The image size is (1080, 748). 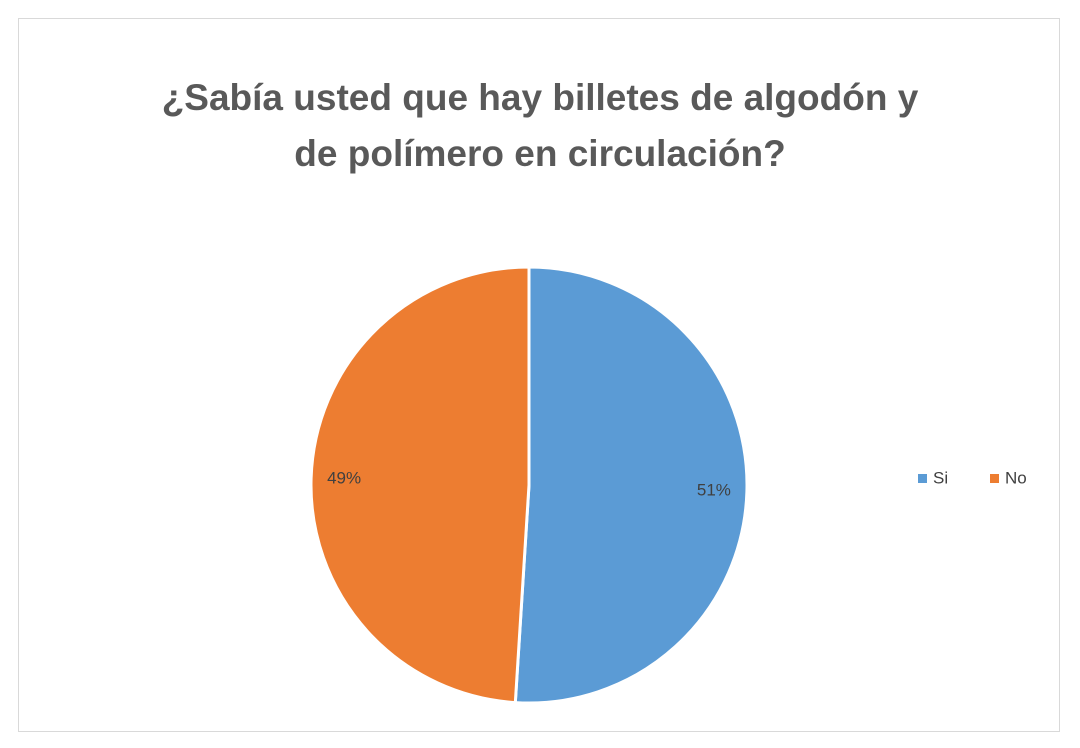 I want to click on legend-label: No, so click(x=1016, y=477).